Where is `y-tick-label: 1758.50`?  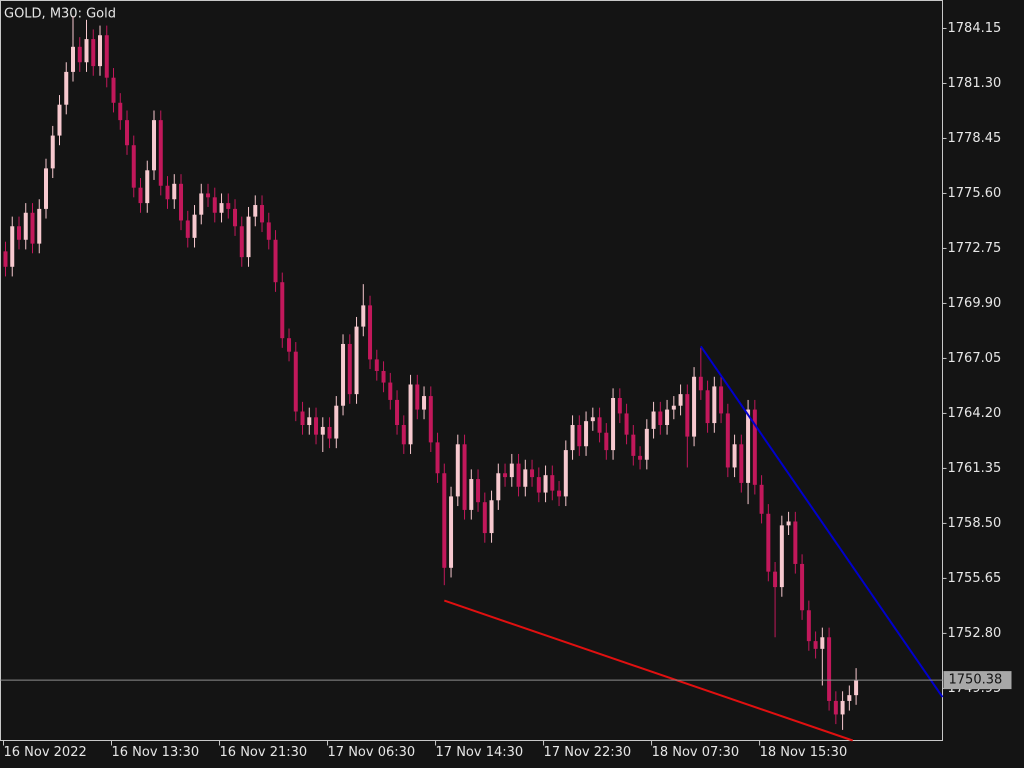
y-tick-label: 1758.50 is located at coordinates (975, 523).